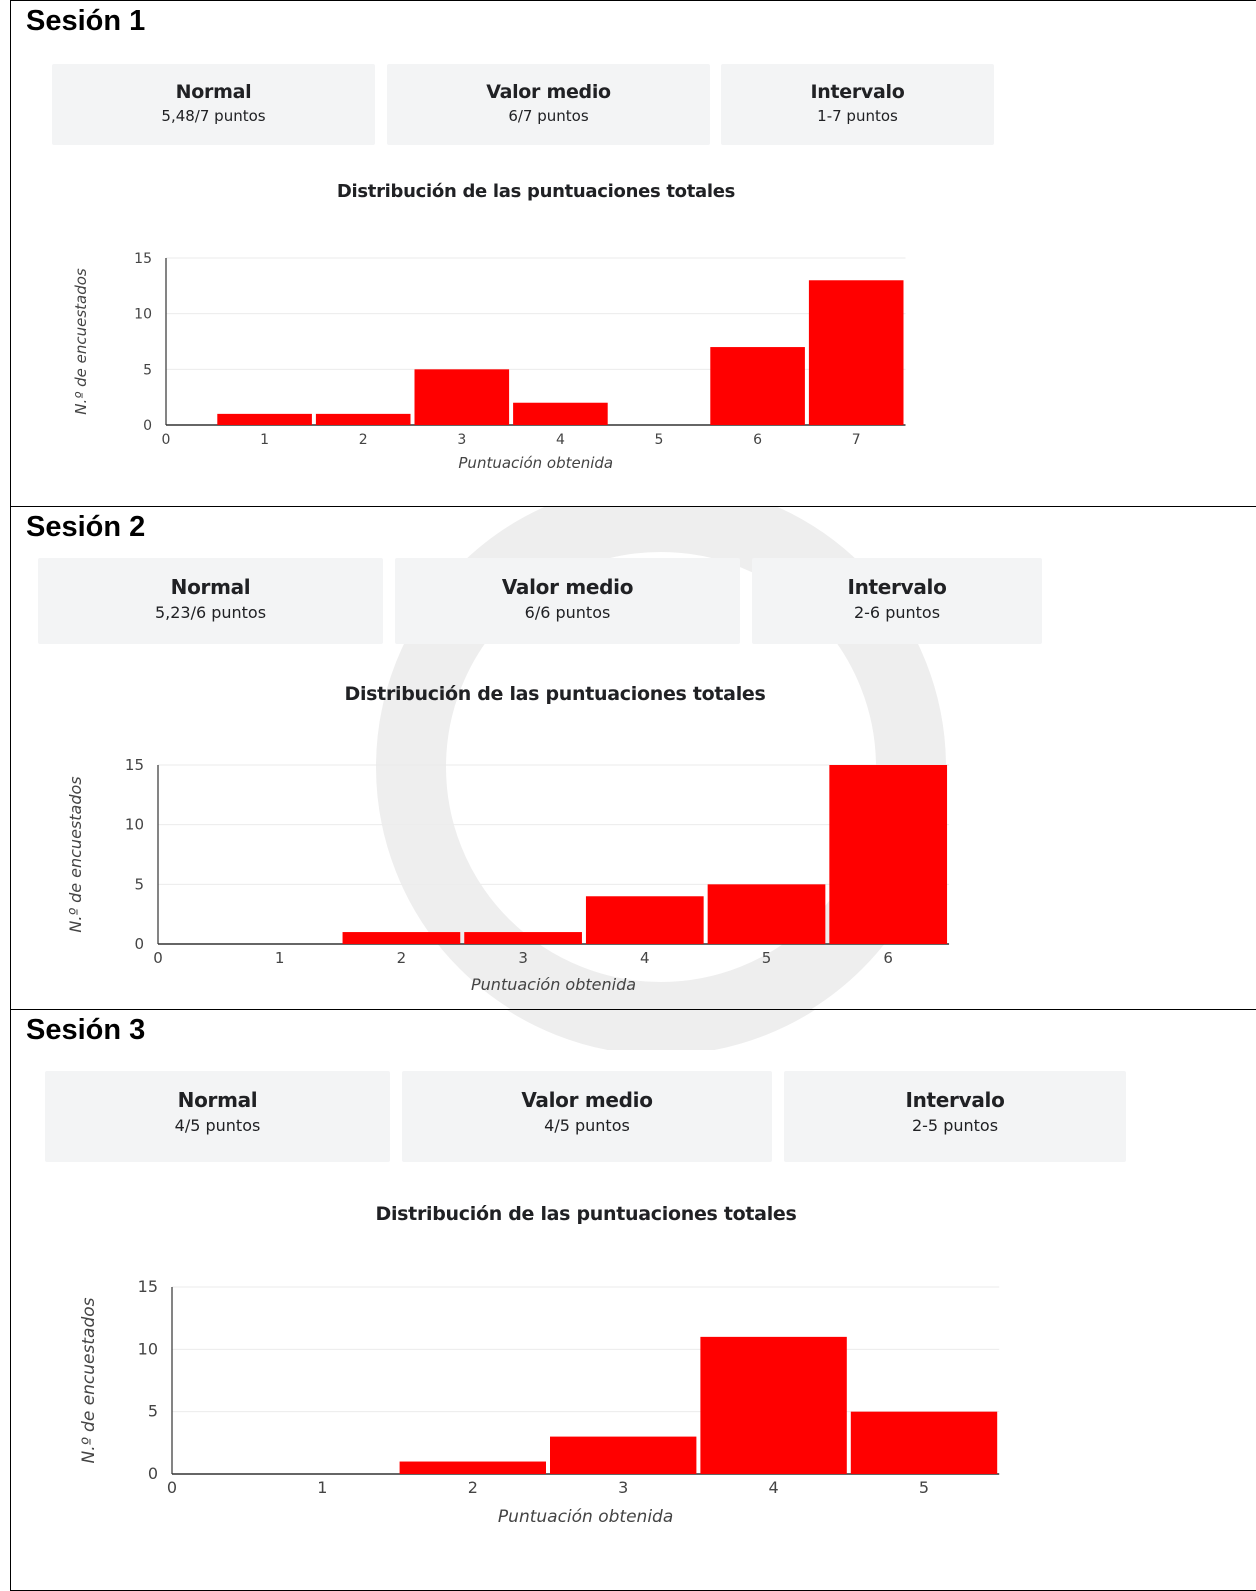  What do you see at coordinates (897, 601) in the screenshot?
I see `interval-card: Intervalo 2-6 puntos` at bounding box center [897, 601].